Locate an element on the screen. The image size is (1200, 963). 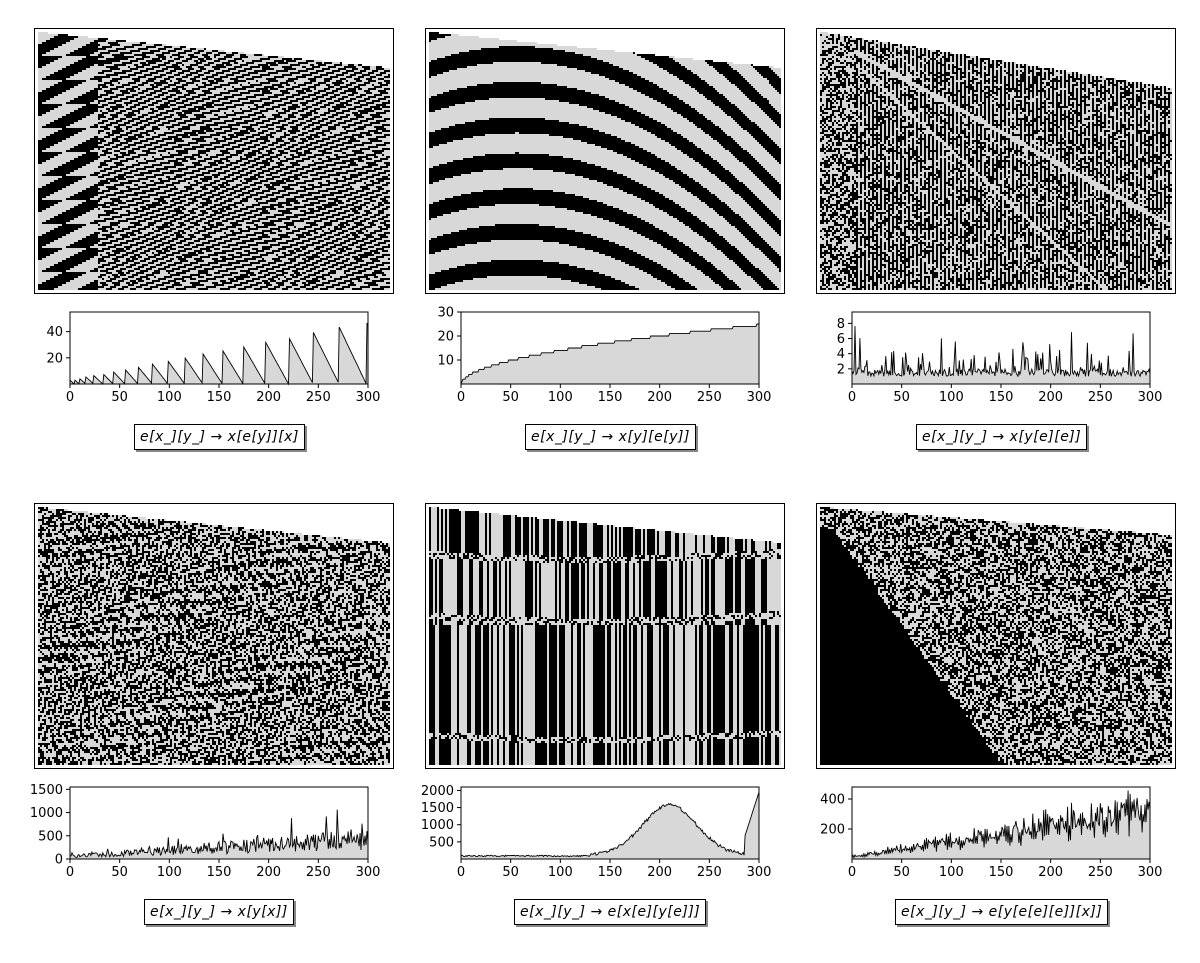
size-plot-svg: 0 50 100 150 200 250 300 0 500 1000 1500 is located at coordinates (205, 831).